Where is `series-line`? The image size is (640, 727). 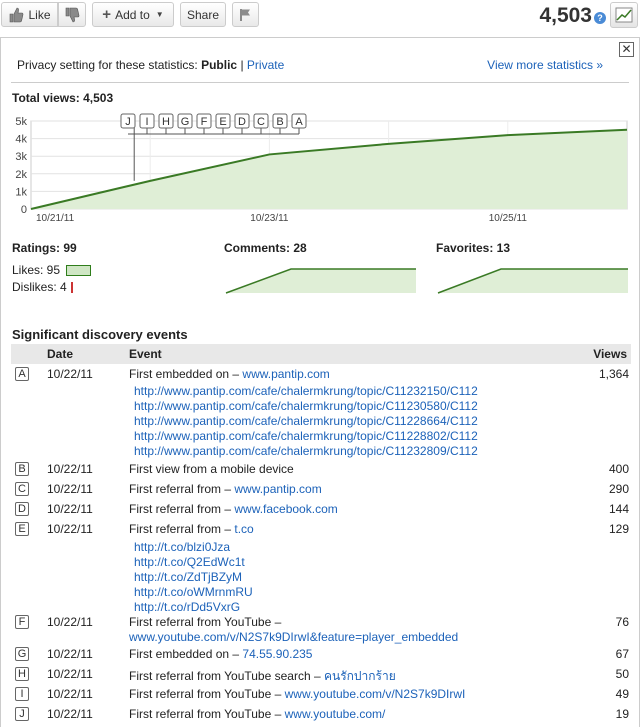
series-line is located at coordinates (329, 169).